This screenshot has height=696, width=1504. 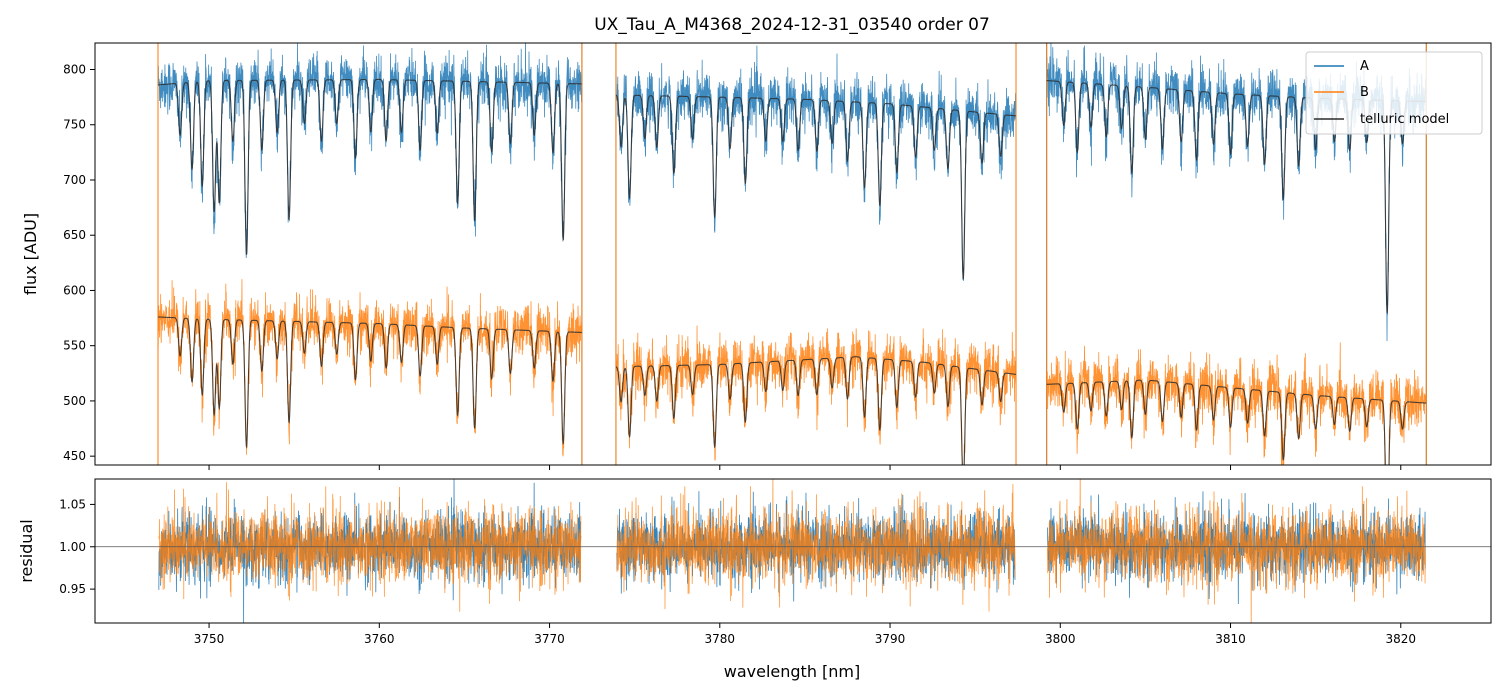 What do you see at coordinates (74, 125) in the screenshot?
I see `flux-y-tick-label: 750` at bounding box center [74, 125].